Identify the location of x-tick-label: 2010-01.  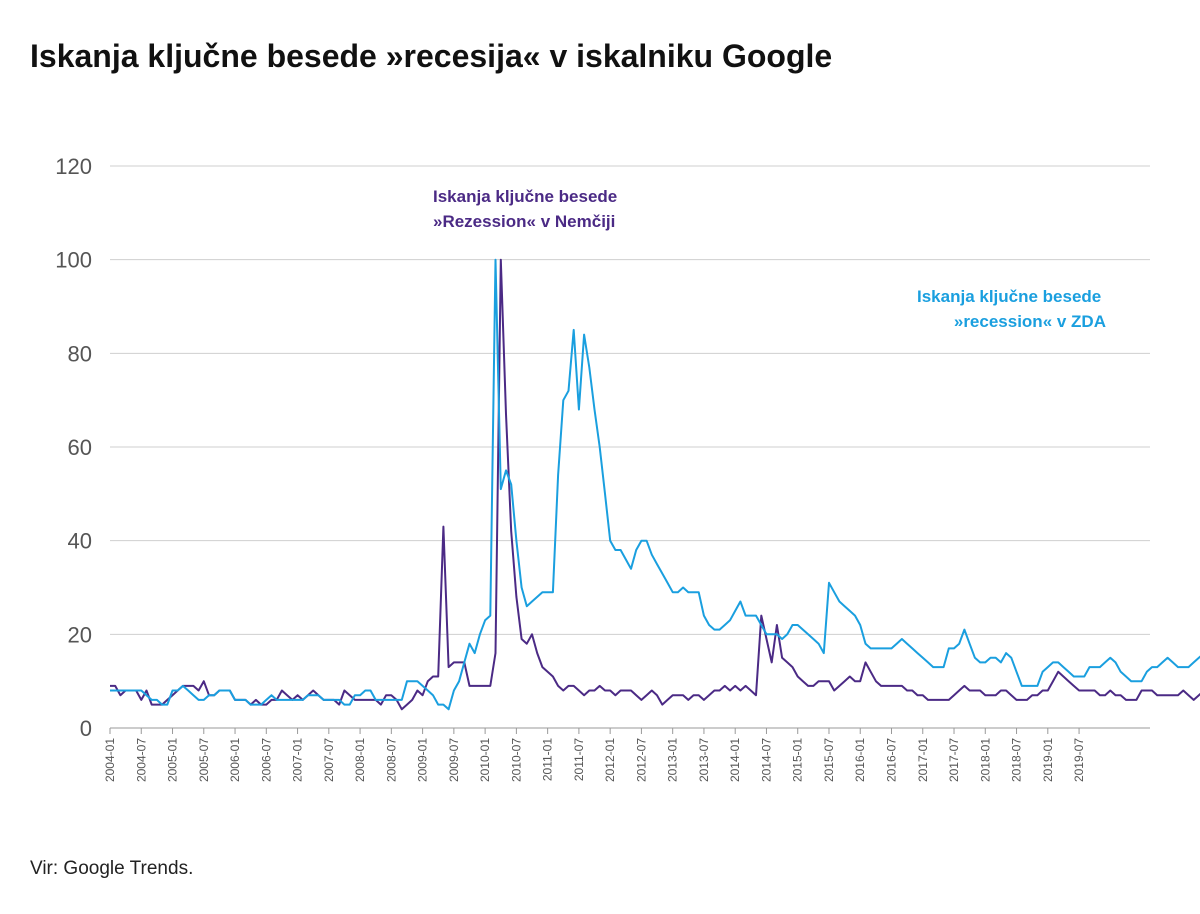
(485, 760).